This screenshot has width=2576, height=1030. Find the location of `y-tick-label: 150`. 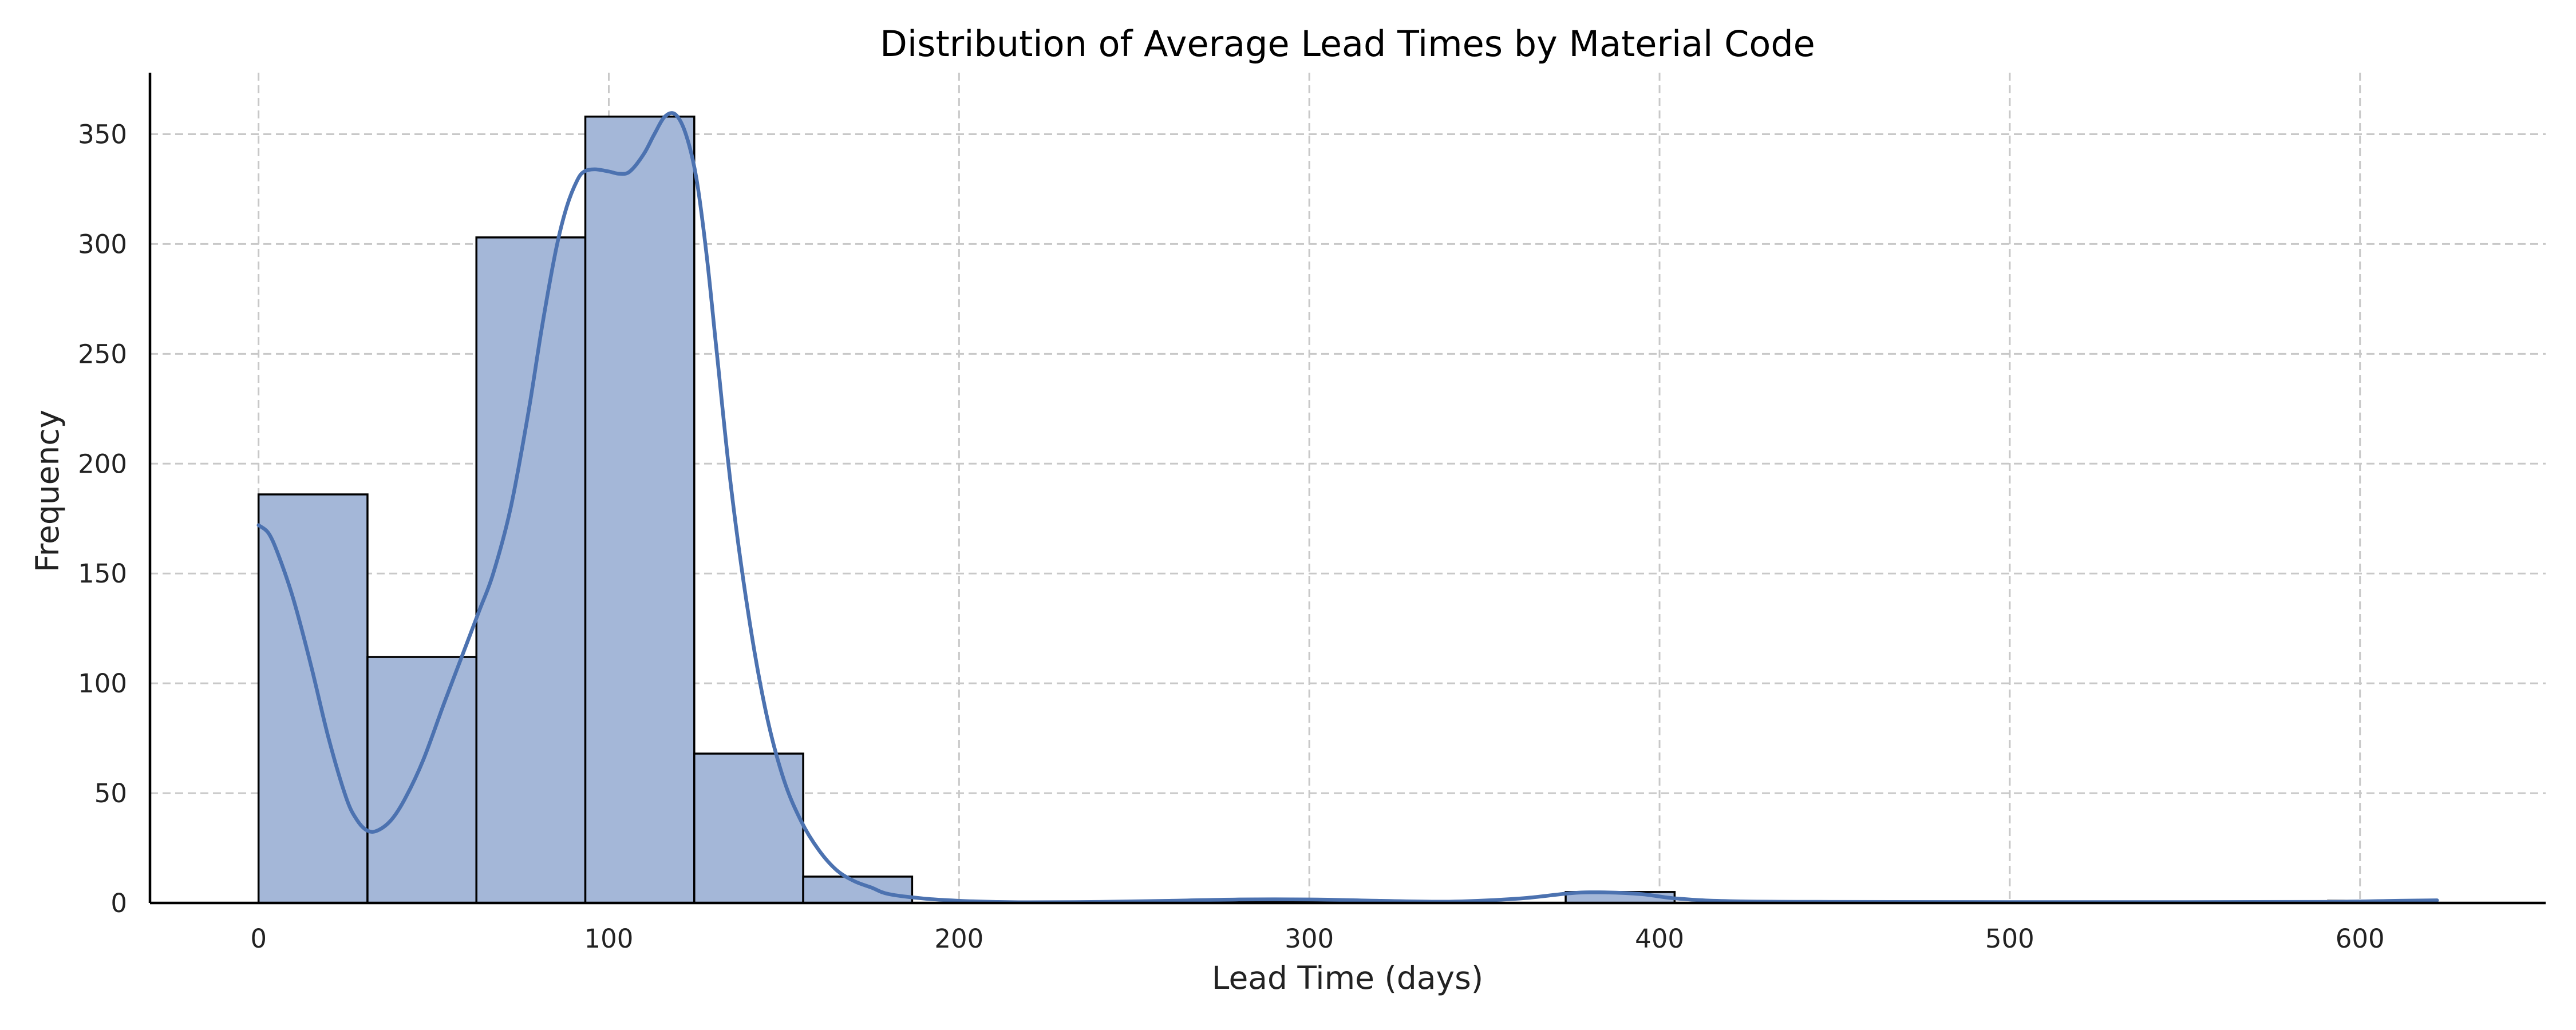

y-tick-label: 150 is located at coordinates (102, 573).